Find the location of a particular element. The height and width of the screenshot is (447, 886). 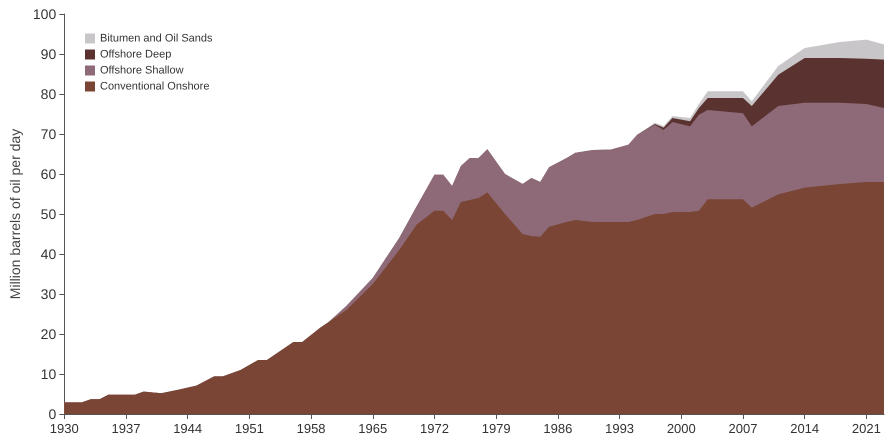

y-tick-label: 70 is located at coordinates (48, 134).